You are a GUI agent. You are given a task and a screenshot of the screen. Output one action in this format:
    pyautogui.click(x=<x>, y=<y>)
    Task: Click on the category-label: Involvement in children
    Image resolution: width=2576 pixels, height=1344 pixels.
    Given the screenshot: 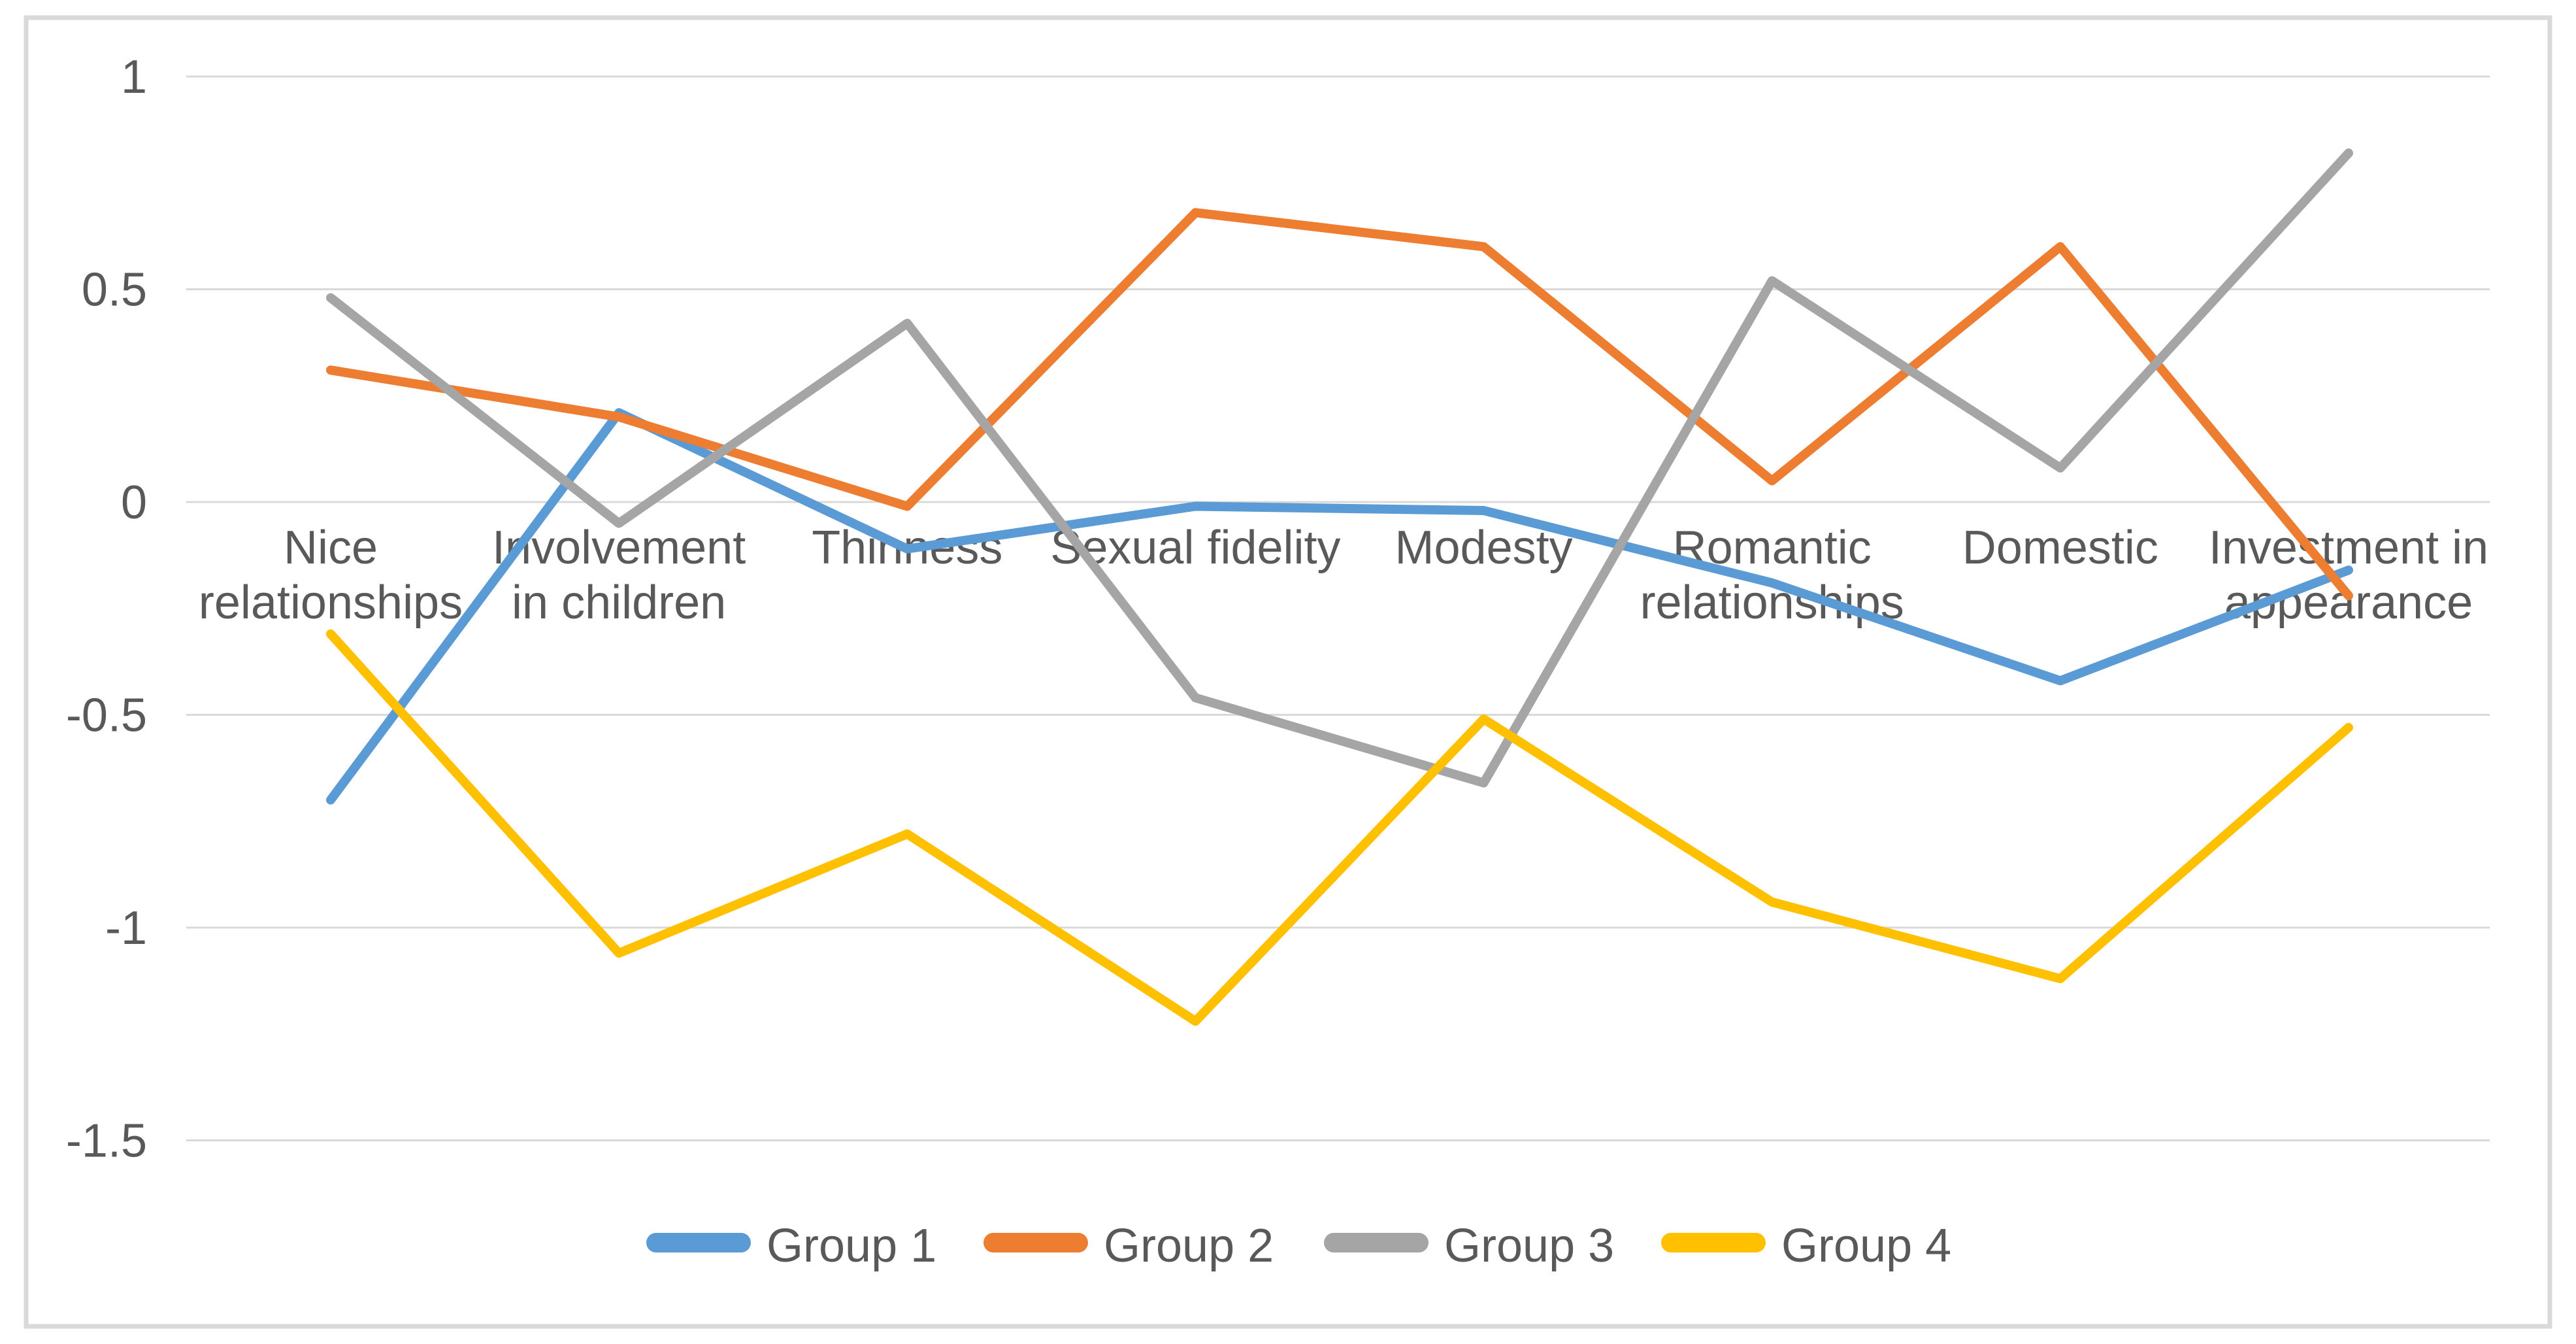 What is the action you would take?
    pyautogui.click(x=619, y=575)
    